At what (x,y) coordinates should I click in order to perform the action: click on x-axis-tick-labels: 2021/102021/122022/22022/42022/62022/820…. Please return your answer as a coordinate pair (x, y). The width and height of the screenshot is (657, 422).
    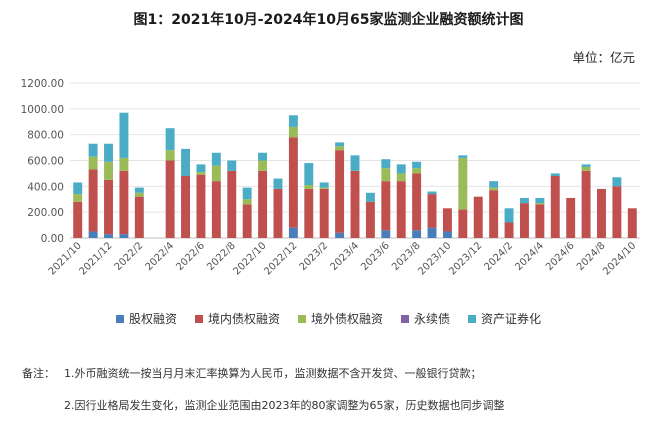
    Looking at the image, I should click on (343, 258).